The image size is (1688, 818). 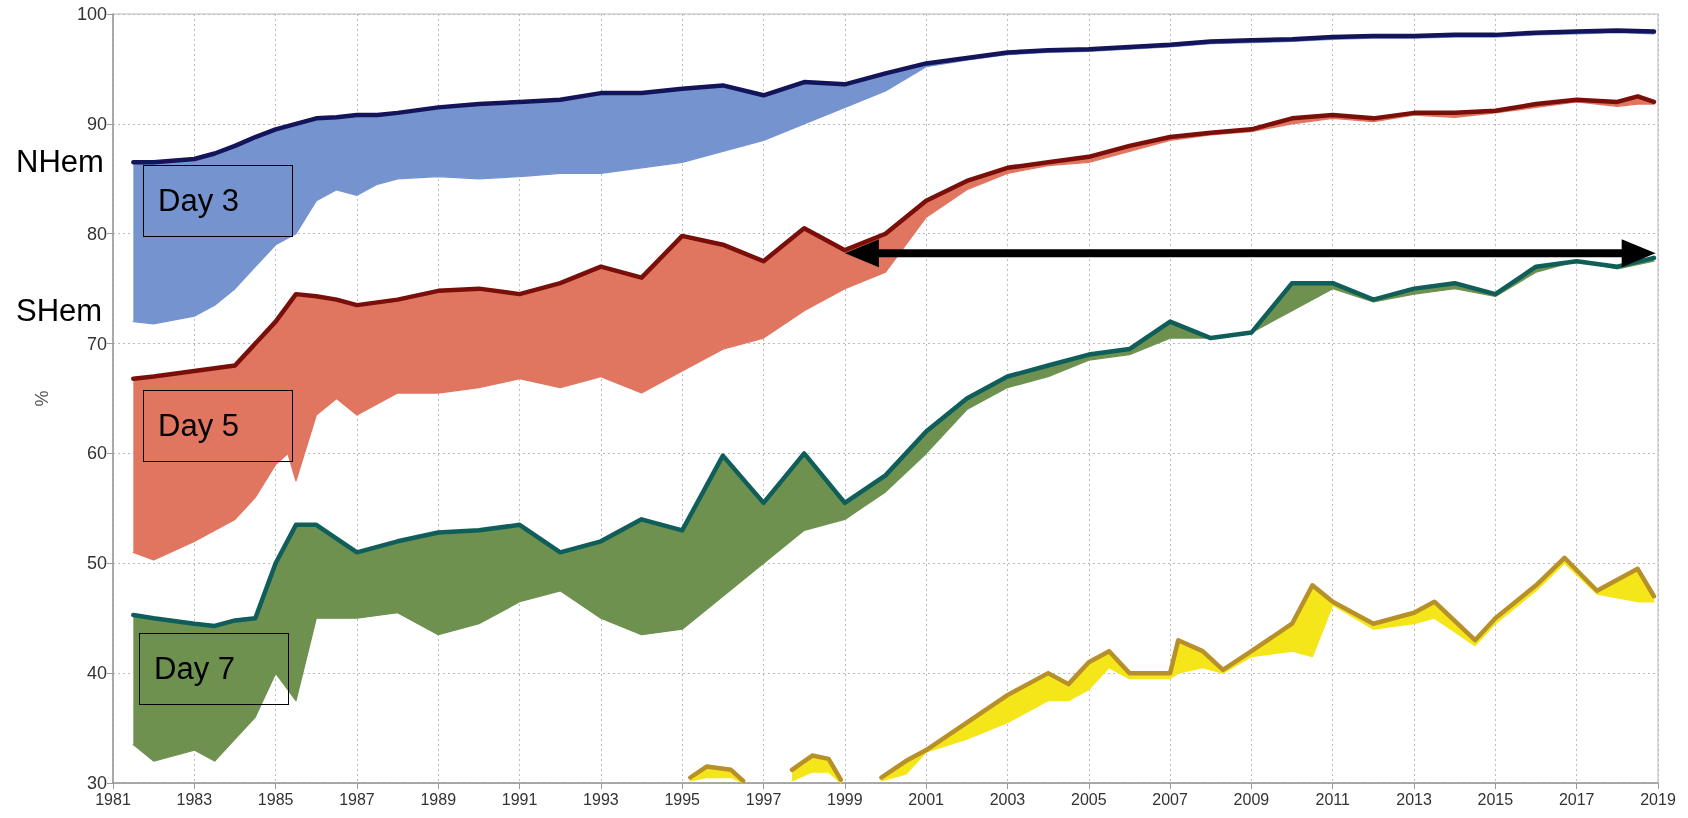 What do you see at coordinates (601, 799) in the screenshot?
I see `x-tick-label: 1993` at bounding box center [601, 799].